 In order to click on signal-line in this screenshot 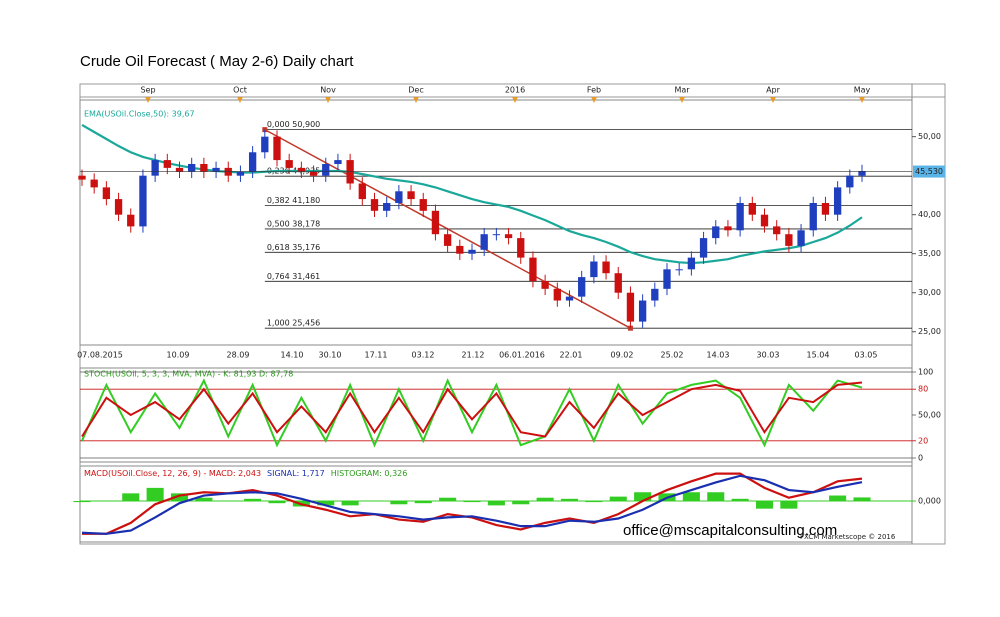, I will do `click(472, 504)`.